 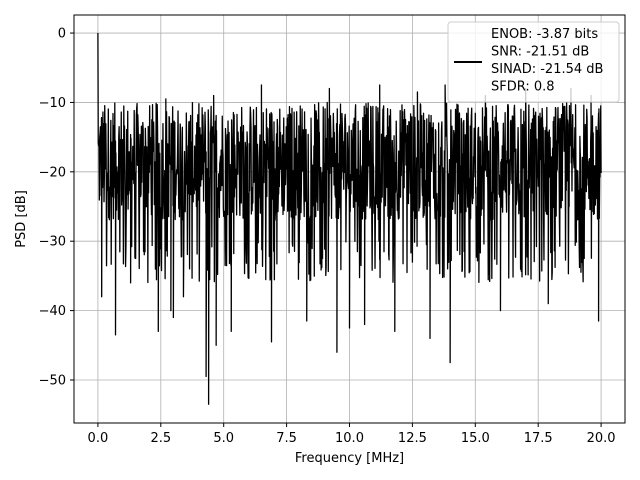 I want to click on x-tick-label: 17.5, so click(x=538, y=438).